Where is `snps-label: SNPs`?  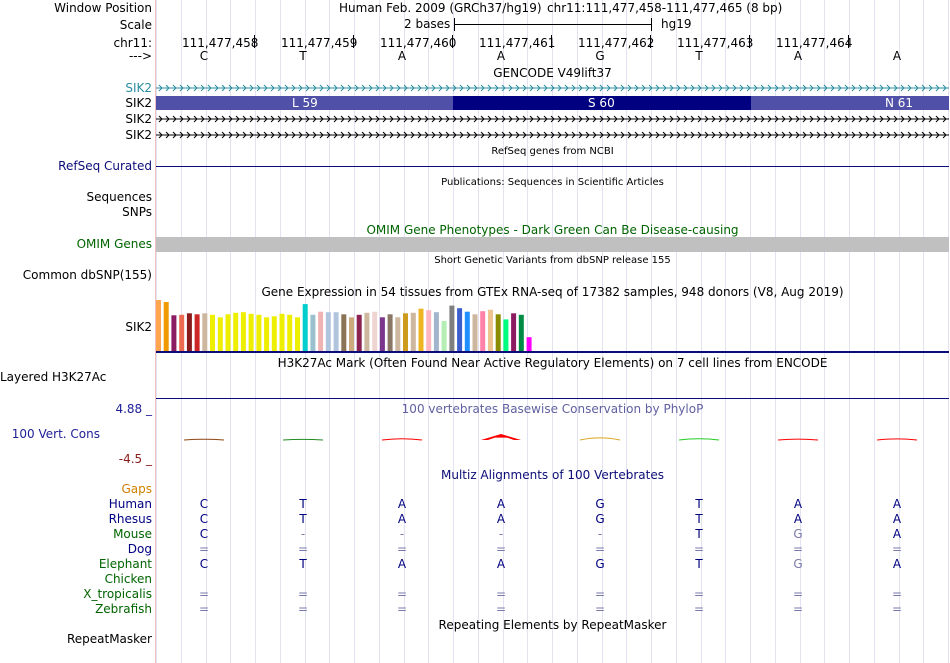
snps-label: SNPs is located at coordinates (137, 212).